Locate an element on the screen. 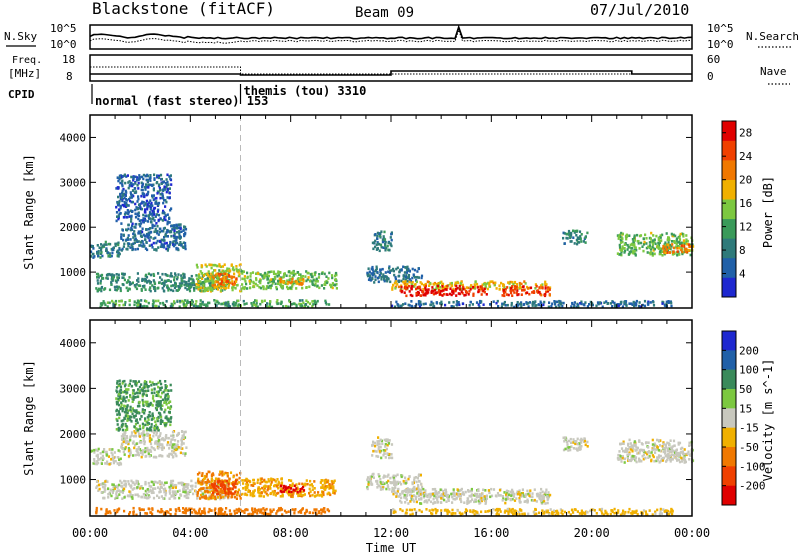  y-tick-label: 4000 is located at coordinates (73, 137).